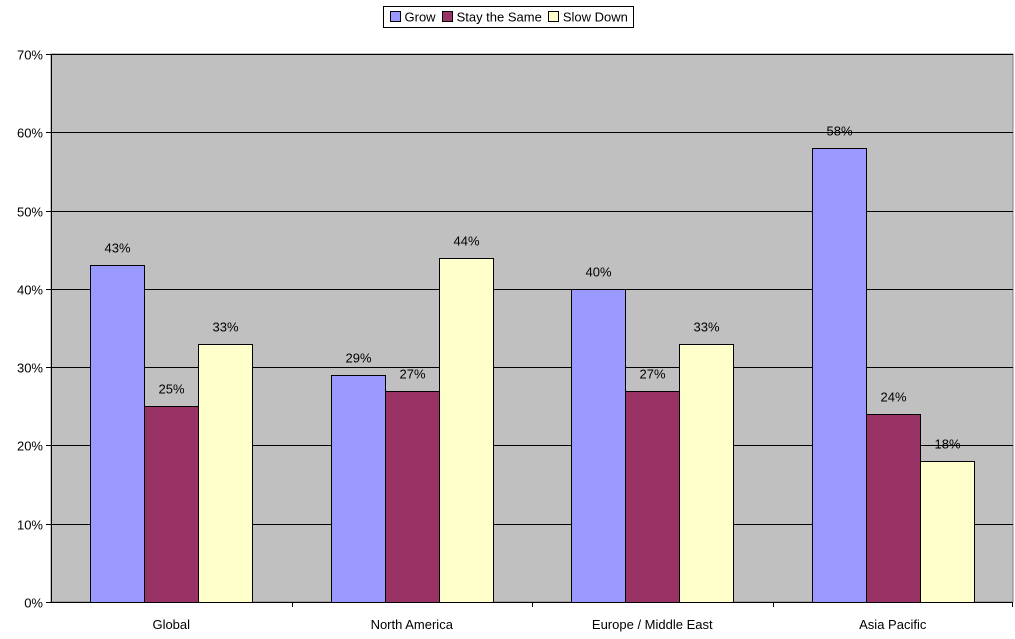 The width and height of the screenshot is (1015, 639). I want to click on data-label: 25%, so click(171, 389).